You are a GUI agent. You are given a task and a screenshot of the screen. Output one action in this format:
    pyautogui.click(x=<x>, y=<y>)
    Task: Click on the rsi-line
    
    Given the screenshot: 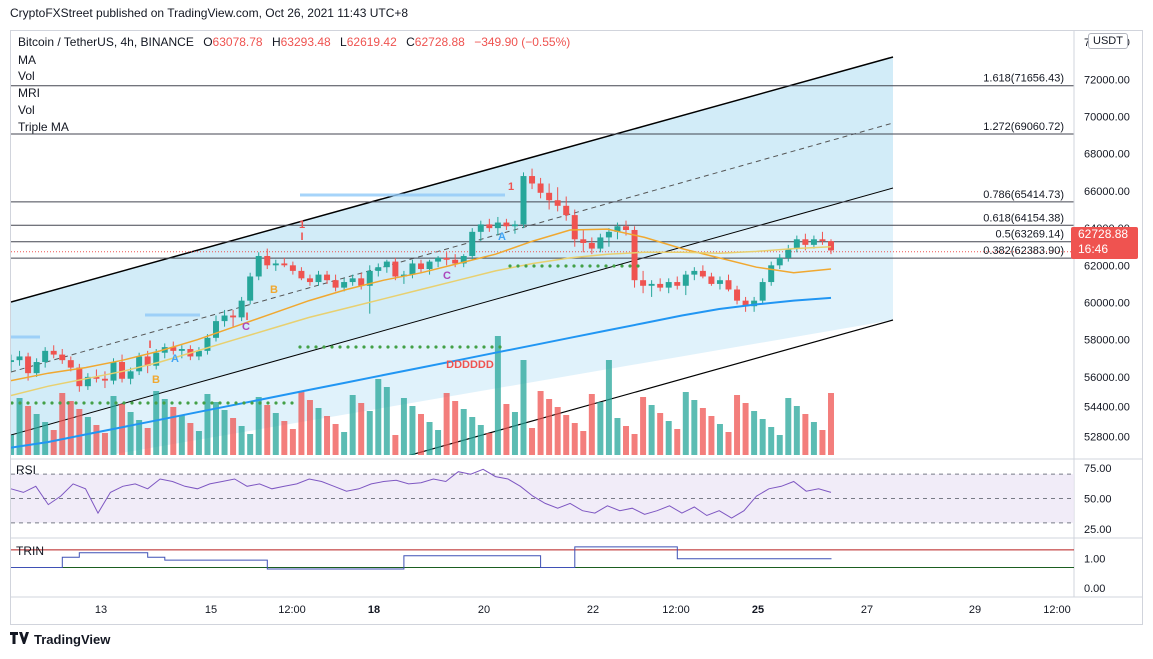 What is the action you would take?
    pyautogui.click(x=421, y=493)
    